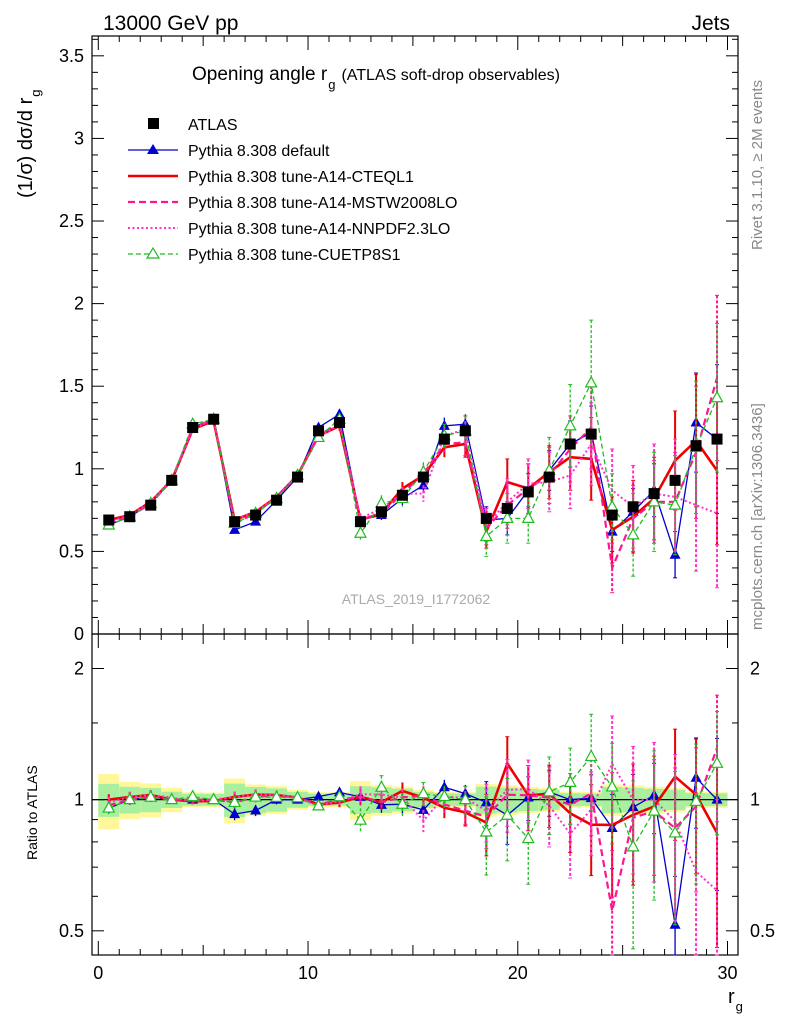  I want to click on ratio-tick-label-right: 1, so click(755, 800).